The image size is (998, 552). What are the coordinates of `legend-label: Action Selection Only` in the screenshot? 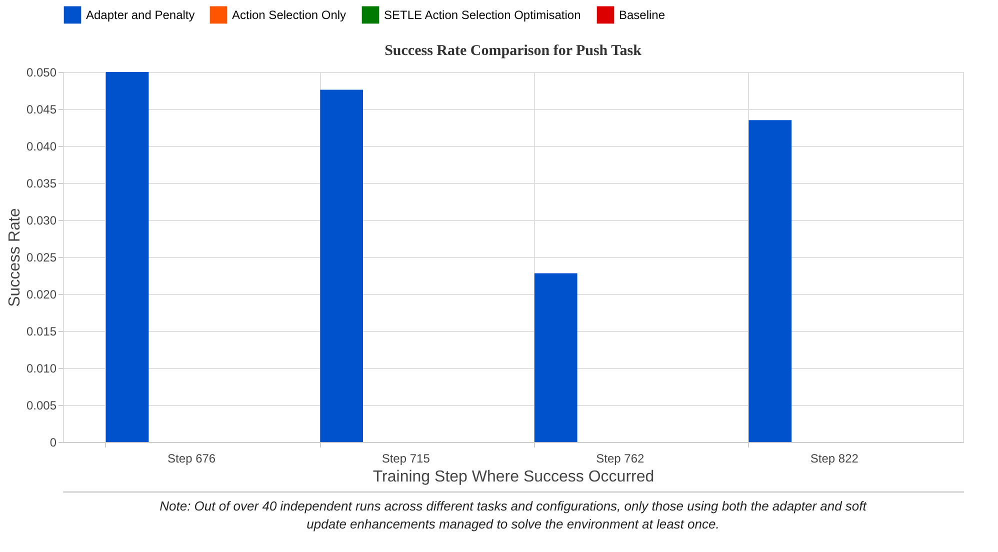 It's located at (289, 15).